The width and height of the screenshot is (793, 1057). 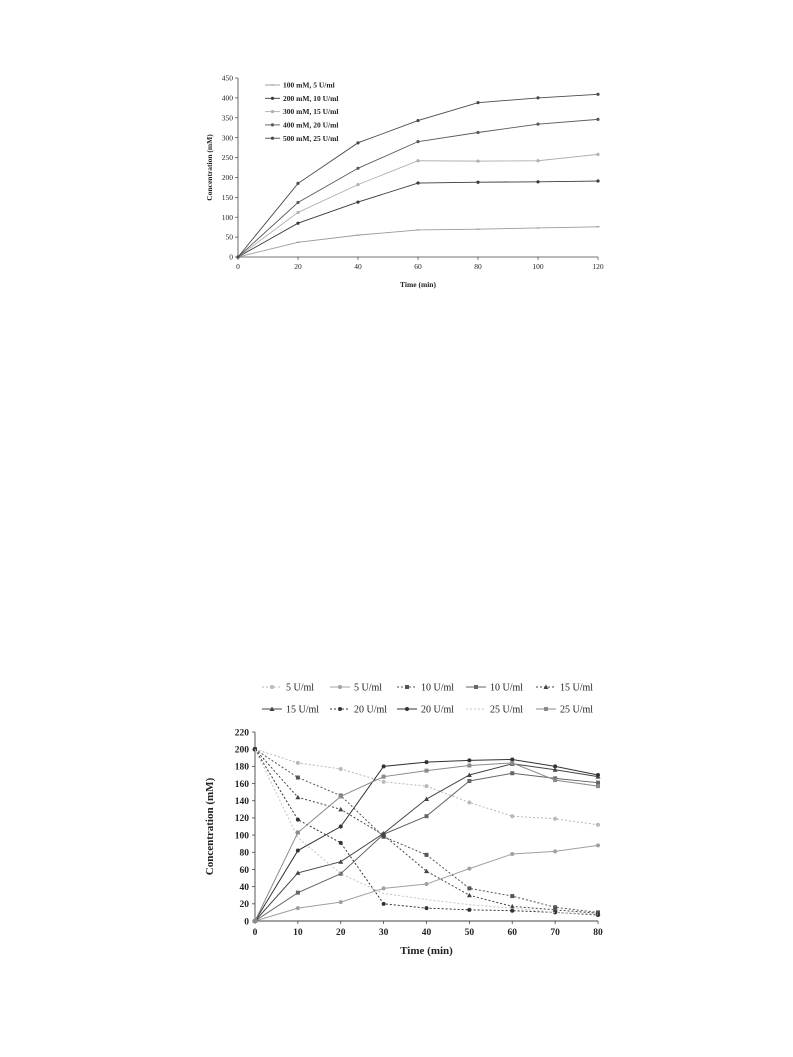 I want to click on y-tick-label: 40, so click(x=245, y=888).